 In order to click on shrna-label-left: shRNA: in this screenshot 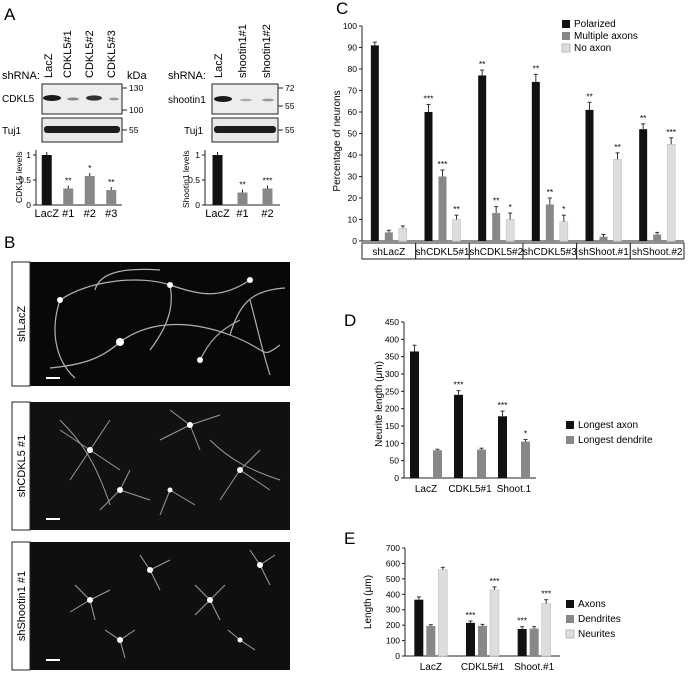, I will do `click(21, 76)`.